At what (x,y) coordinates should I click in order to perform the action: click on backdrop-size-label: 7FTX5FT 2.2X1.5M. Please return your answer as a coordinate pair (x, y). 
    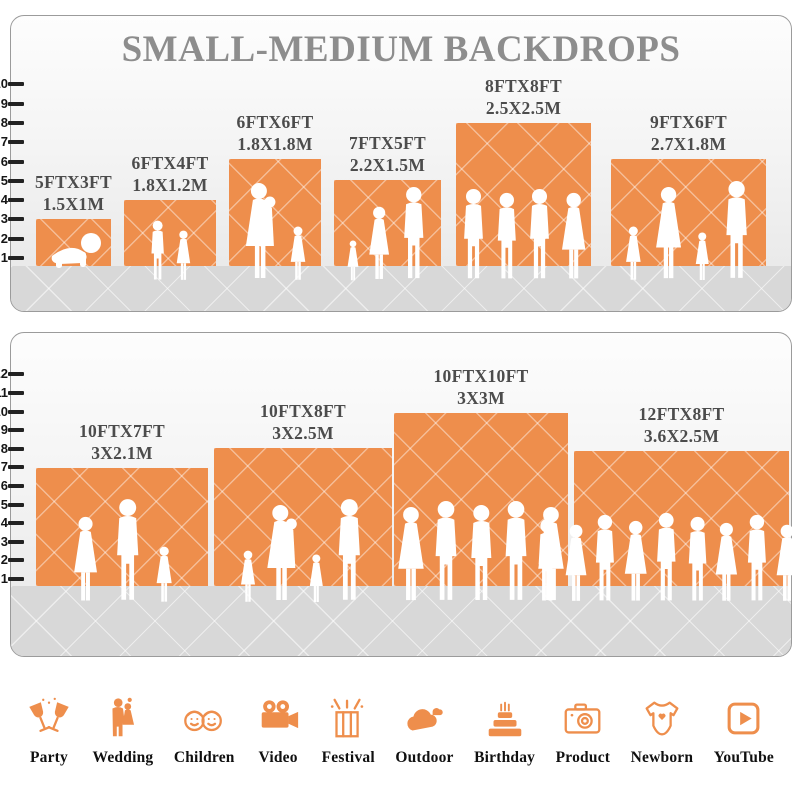
    Looking at the image, I should click on (387, 154).